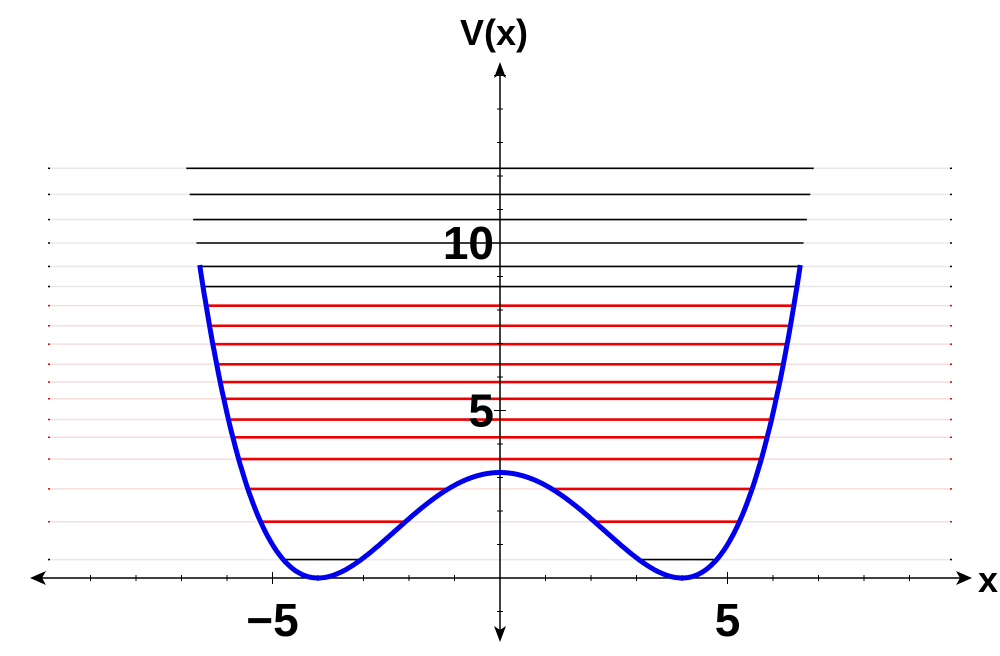 The height and width of the screenshot is (656, 1000). What do you see at coordinates (494, 32) in the screenshot?
I see `y-axis-label: V(x)` at bounding box center [494, 32].